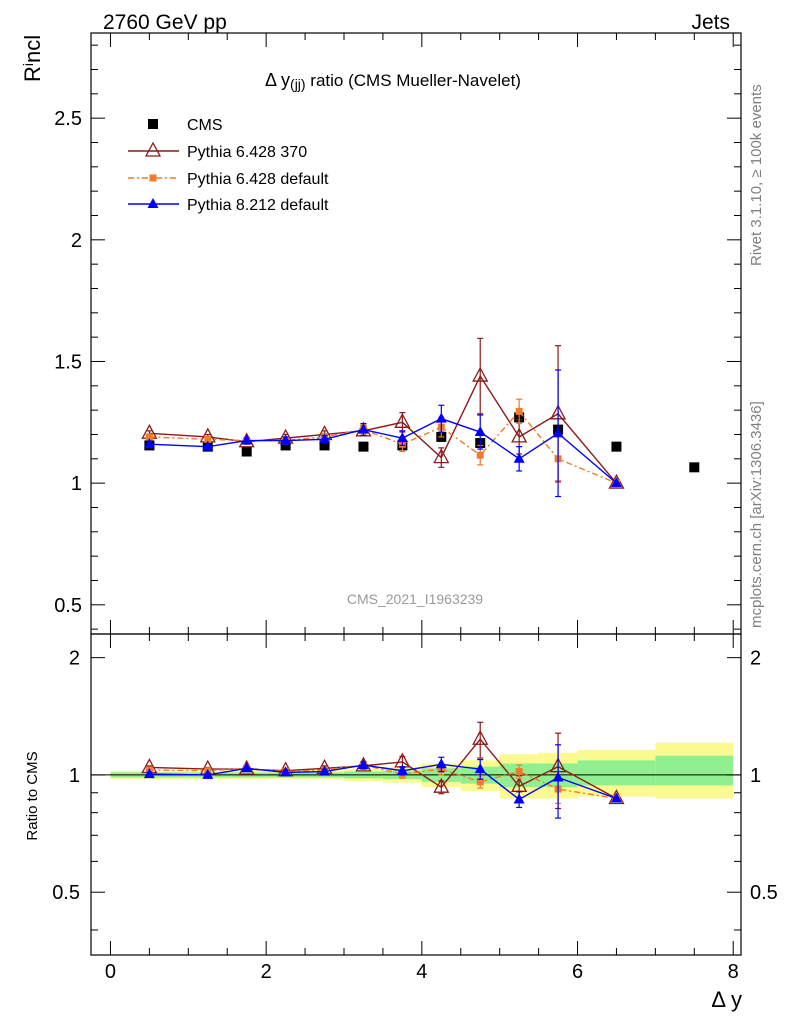 This screenshot has height=1024, width=786. I want to click on ratio-y-tick-label-right: 1, so click(755, 776).